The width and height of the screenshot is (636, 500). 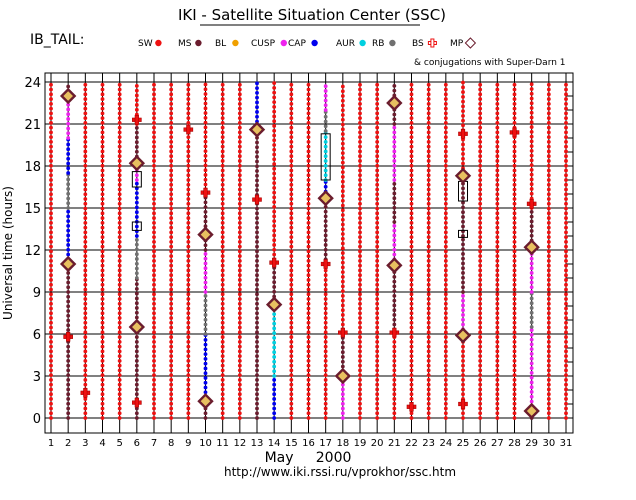 I want to click on y-tick-label: 3, so click(x=37, y=377).